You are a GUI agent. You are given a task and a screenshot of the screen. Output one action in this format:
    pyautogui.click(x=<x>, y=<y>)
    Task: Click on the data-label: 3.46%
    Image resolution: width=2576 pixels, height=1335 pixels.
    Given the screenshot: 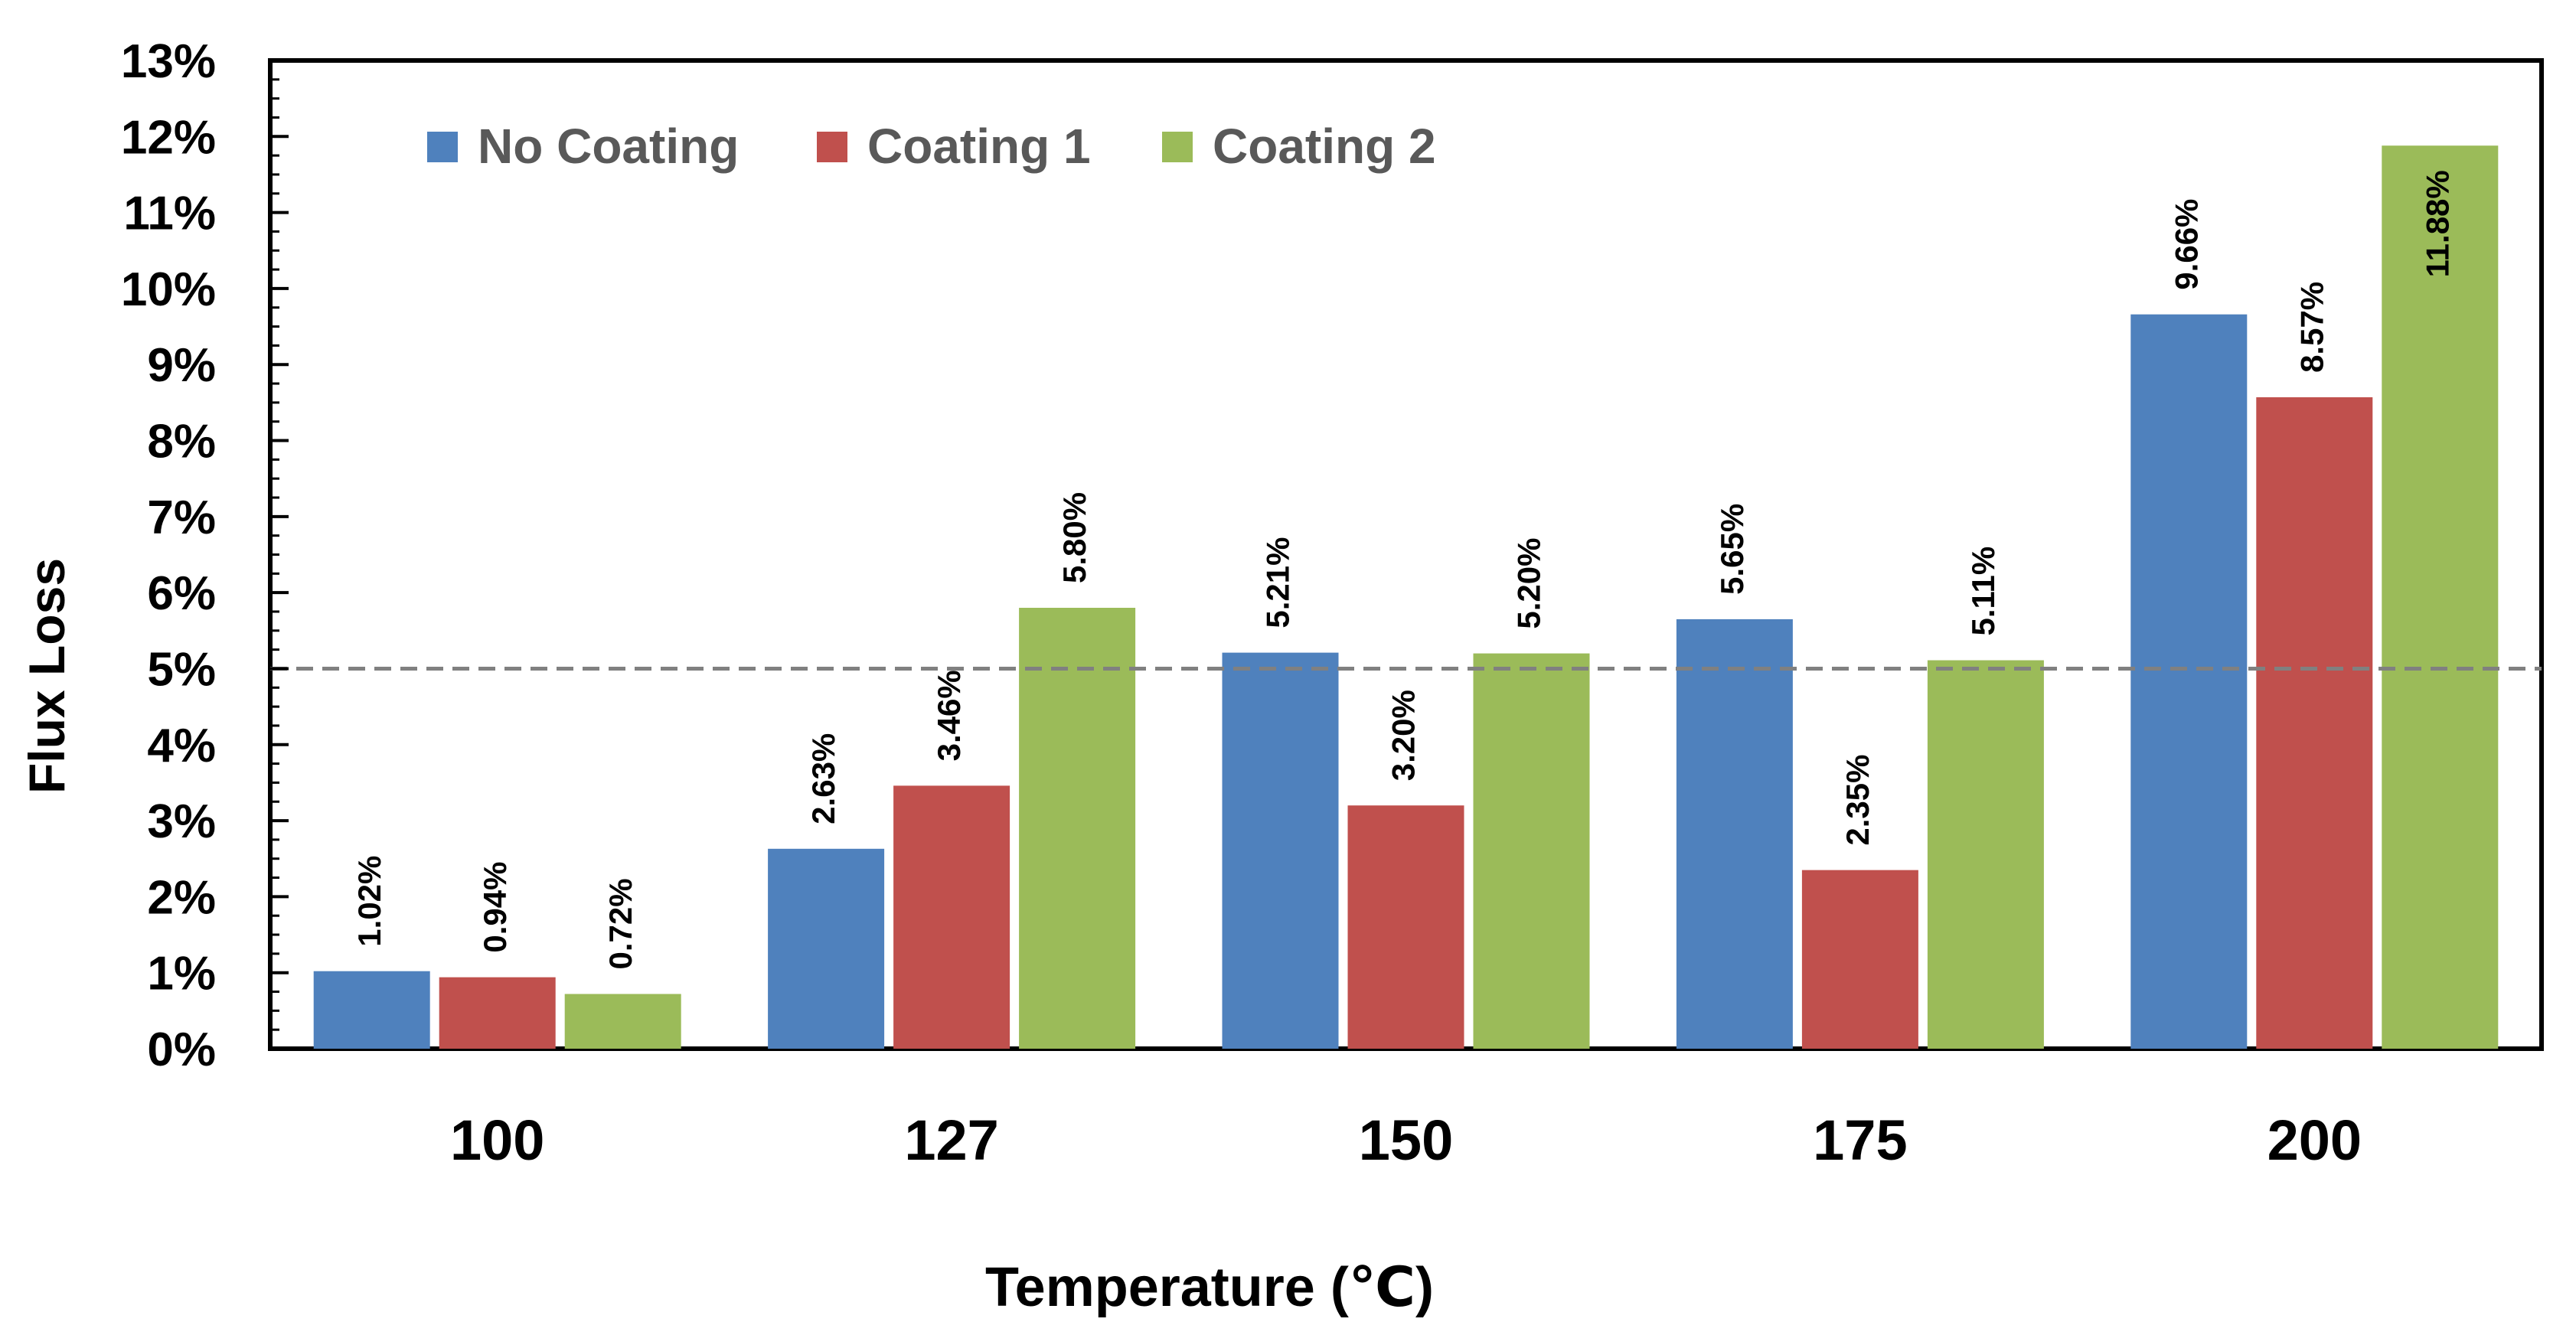 What is the action you would take?
    pyautogui.click(x=949, y=715)
    